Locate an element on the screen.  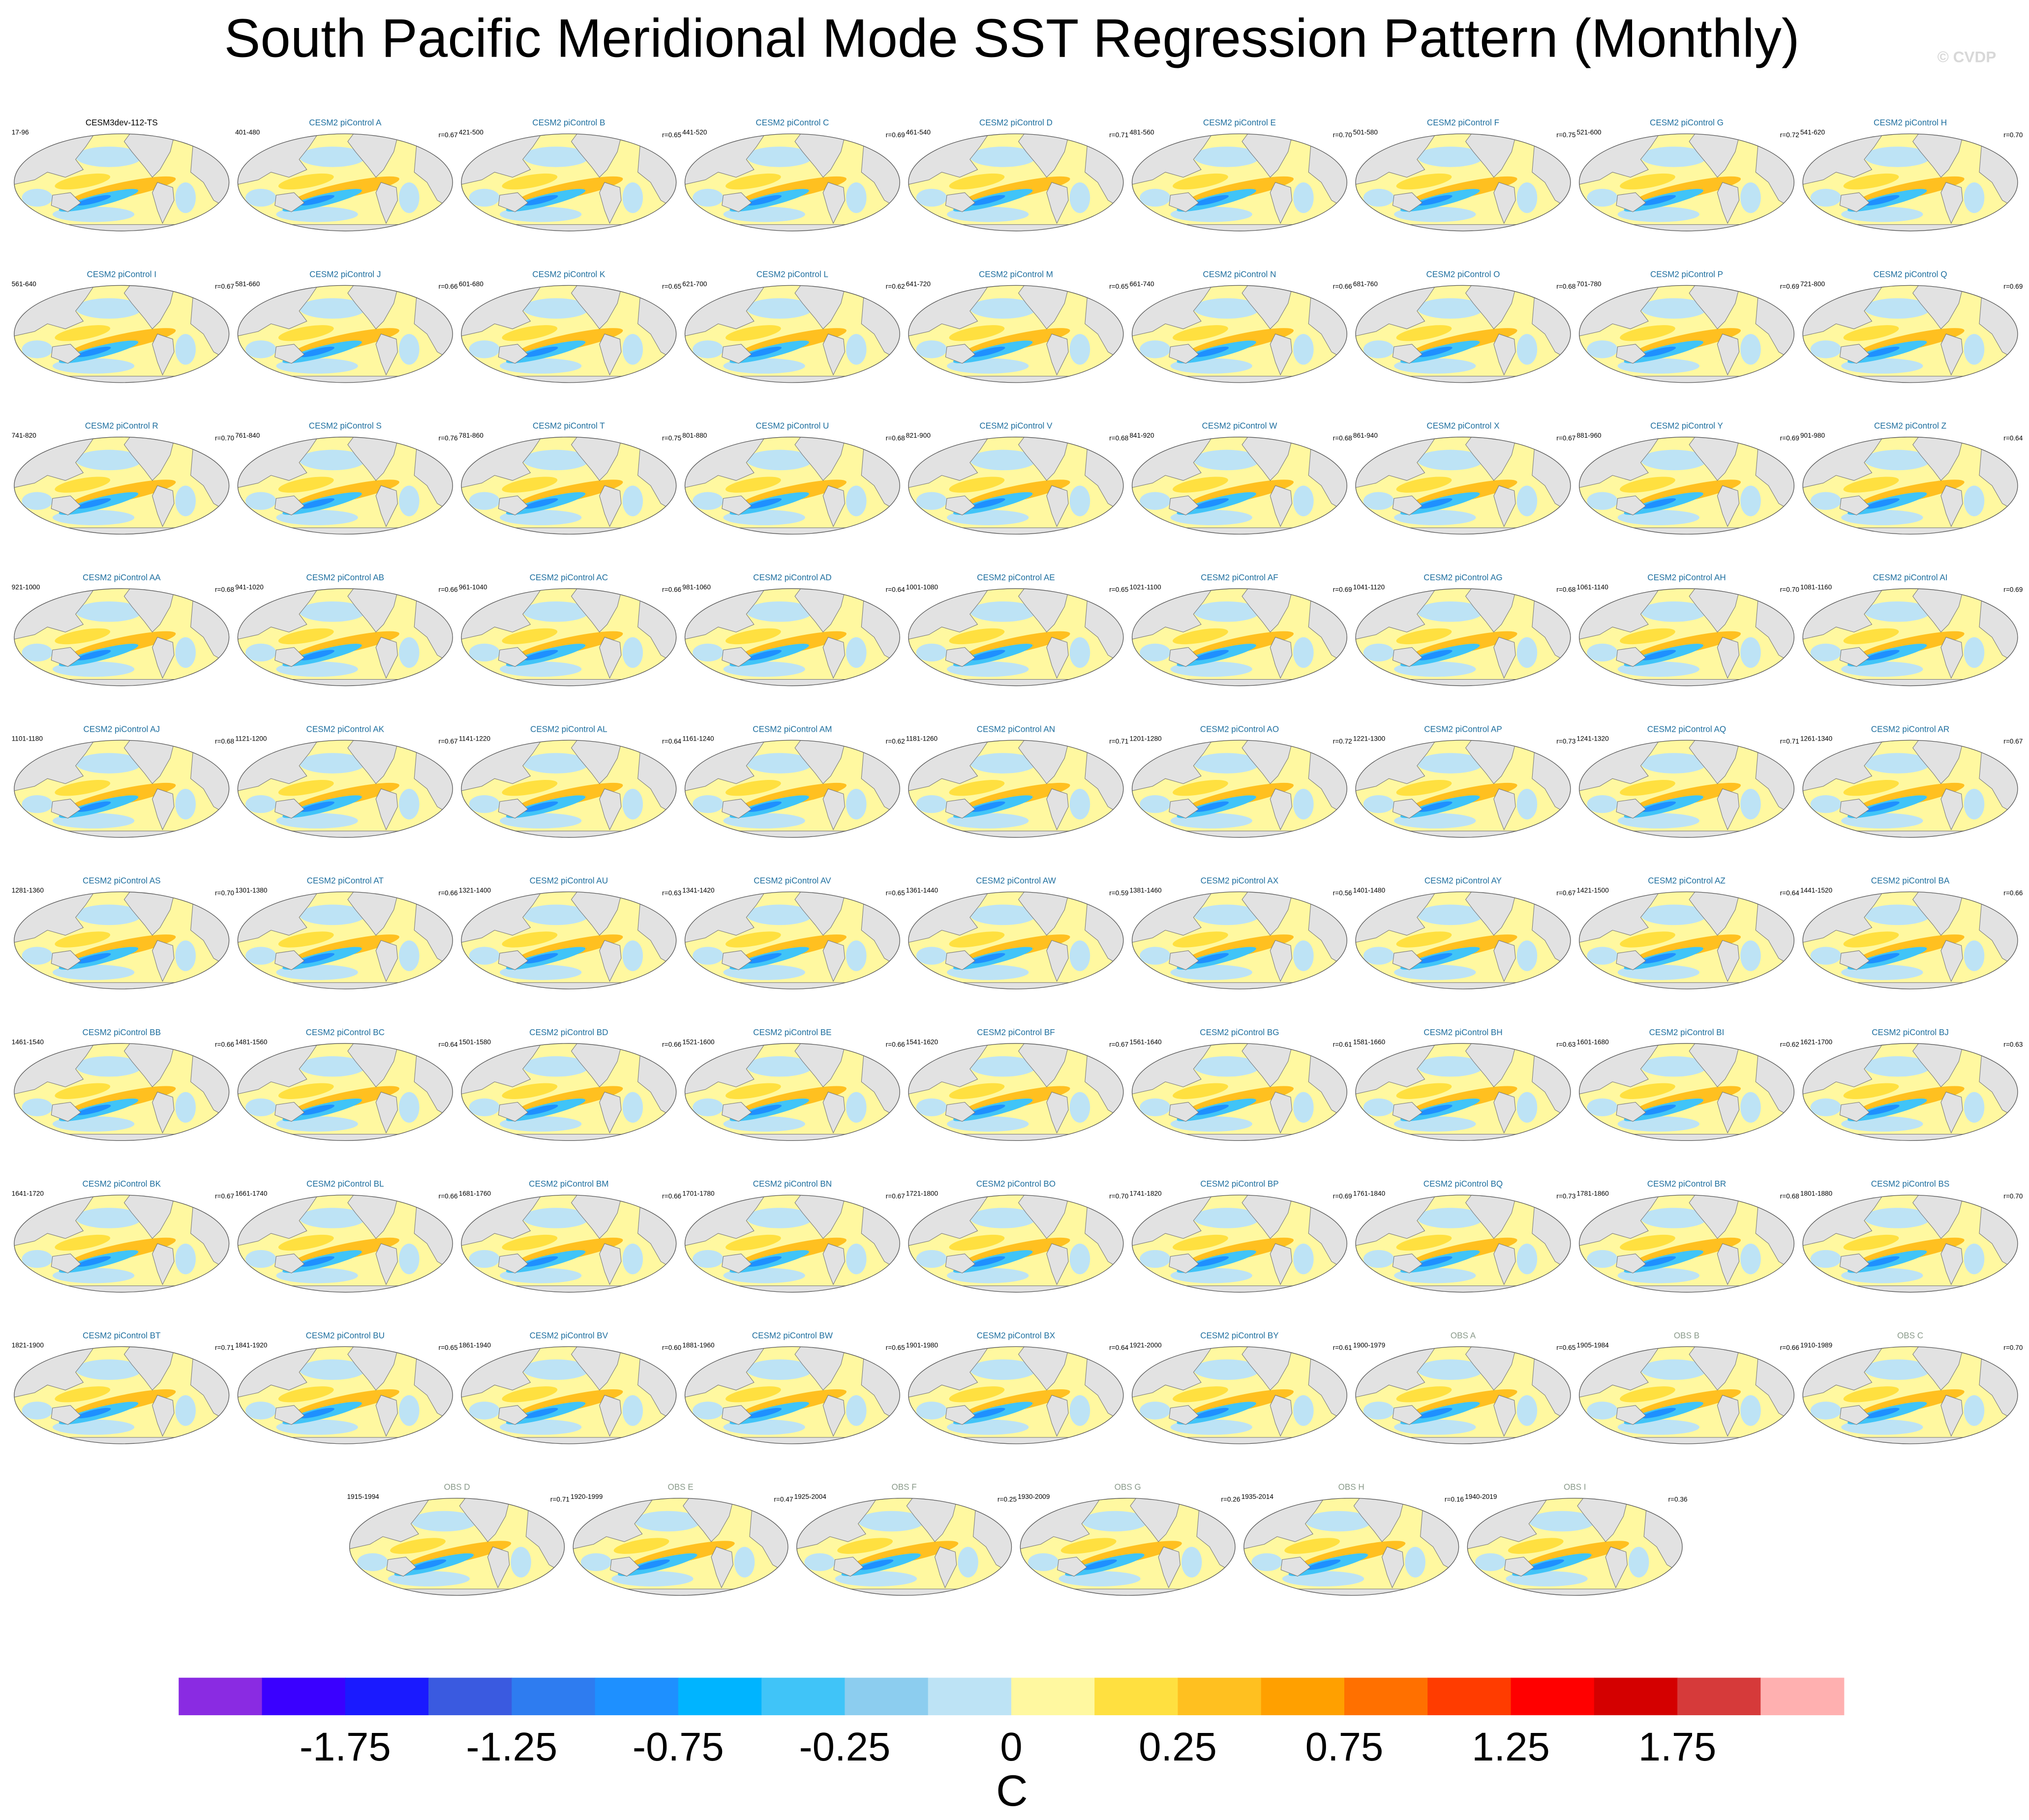
panel-title: CESM2 piControl AA is located at coordinates (122, 577).